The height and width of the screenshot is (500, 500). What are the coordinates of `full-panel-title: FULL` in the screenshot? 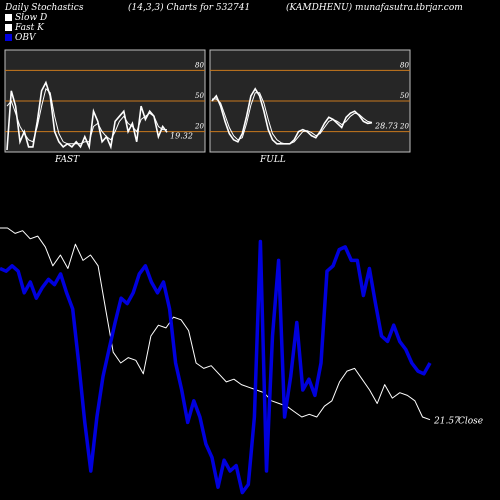 It's located at (272, 160).